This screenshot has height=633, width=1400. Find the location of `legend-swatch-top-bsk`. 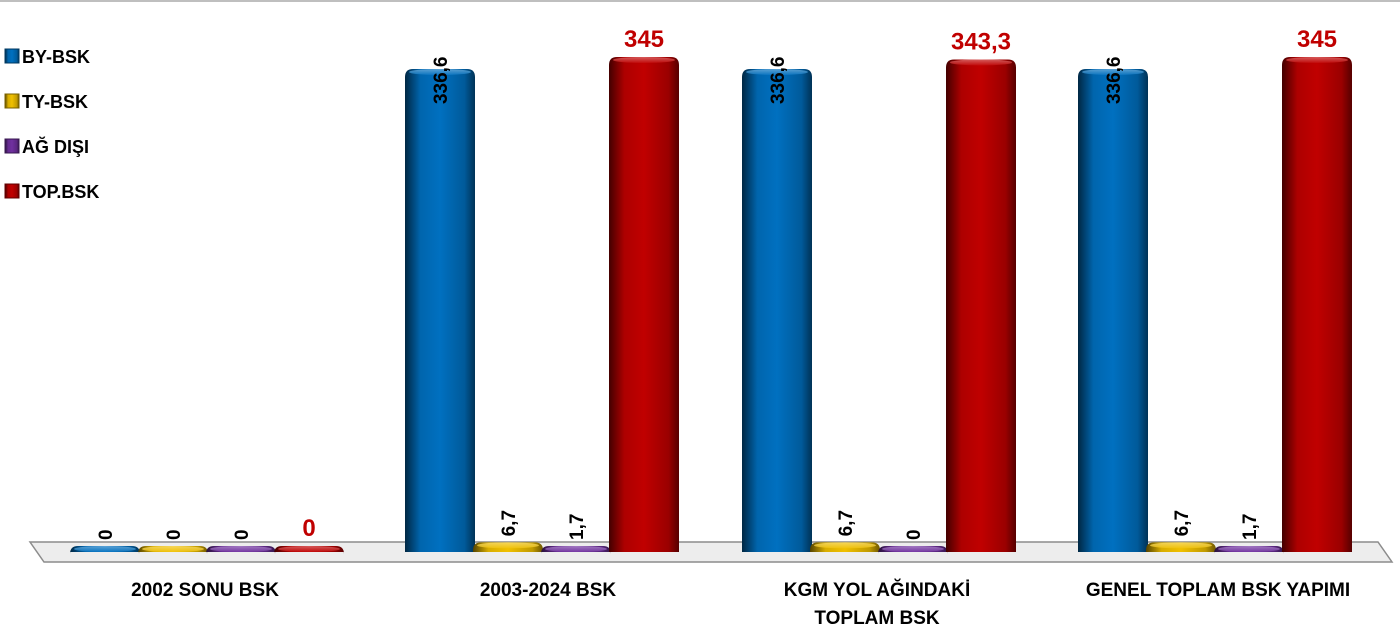

legend-swatch-top-bsk is located at coordinates (12, 191).